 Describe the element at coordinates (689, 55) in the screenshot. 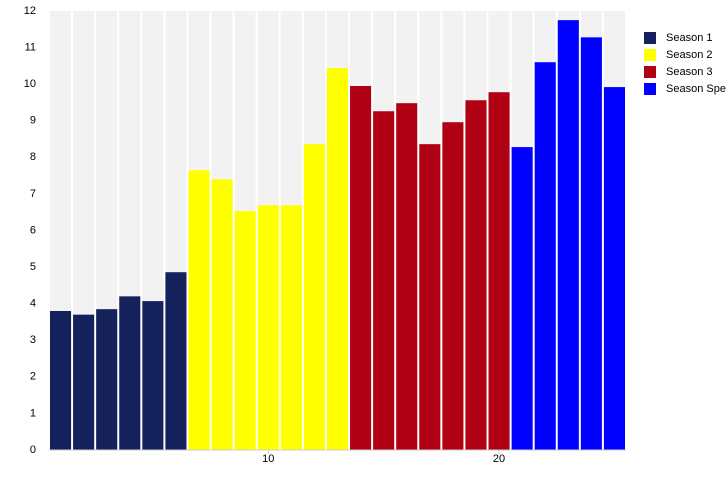

I see `legend-label: Season 2` at that location.